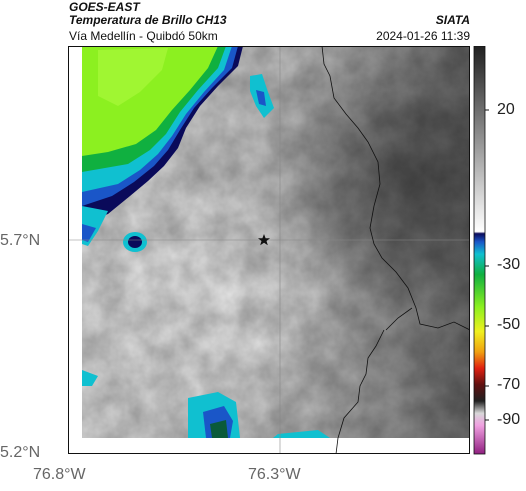  Describe the element at coordinates (274, 474) in the screenshot. I see `lon-tick-label: 76.3°W` at that location.